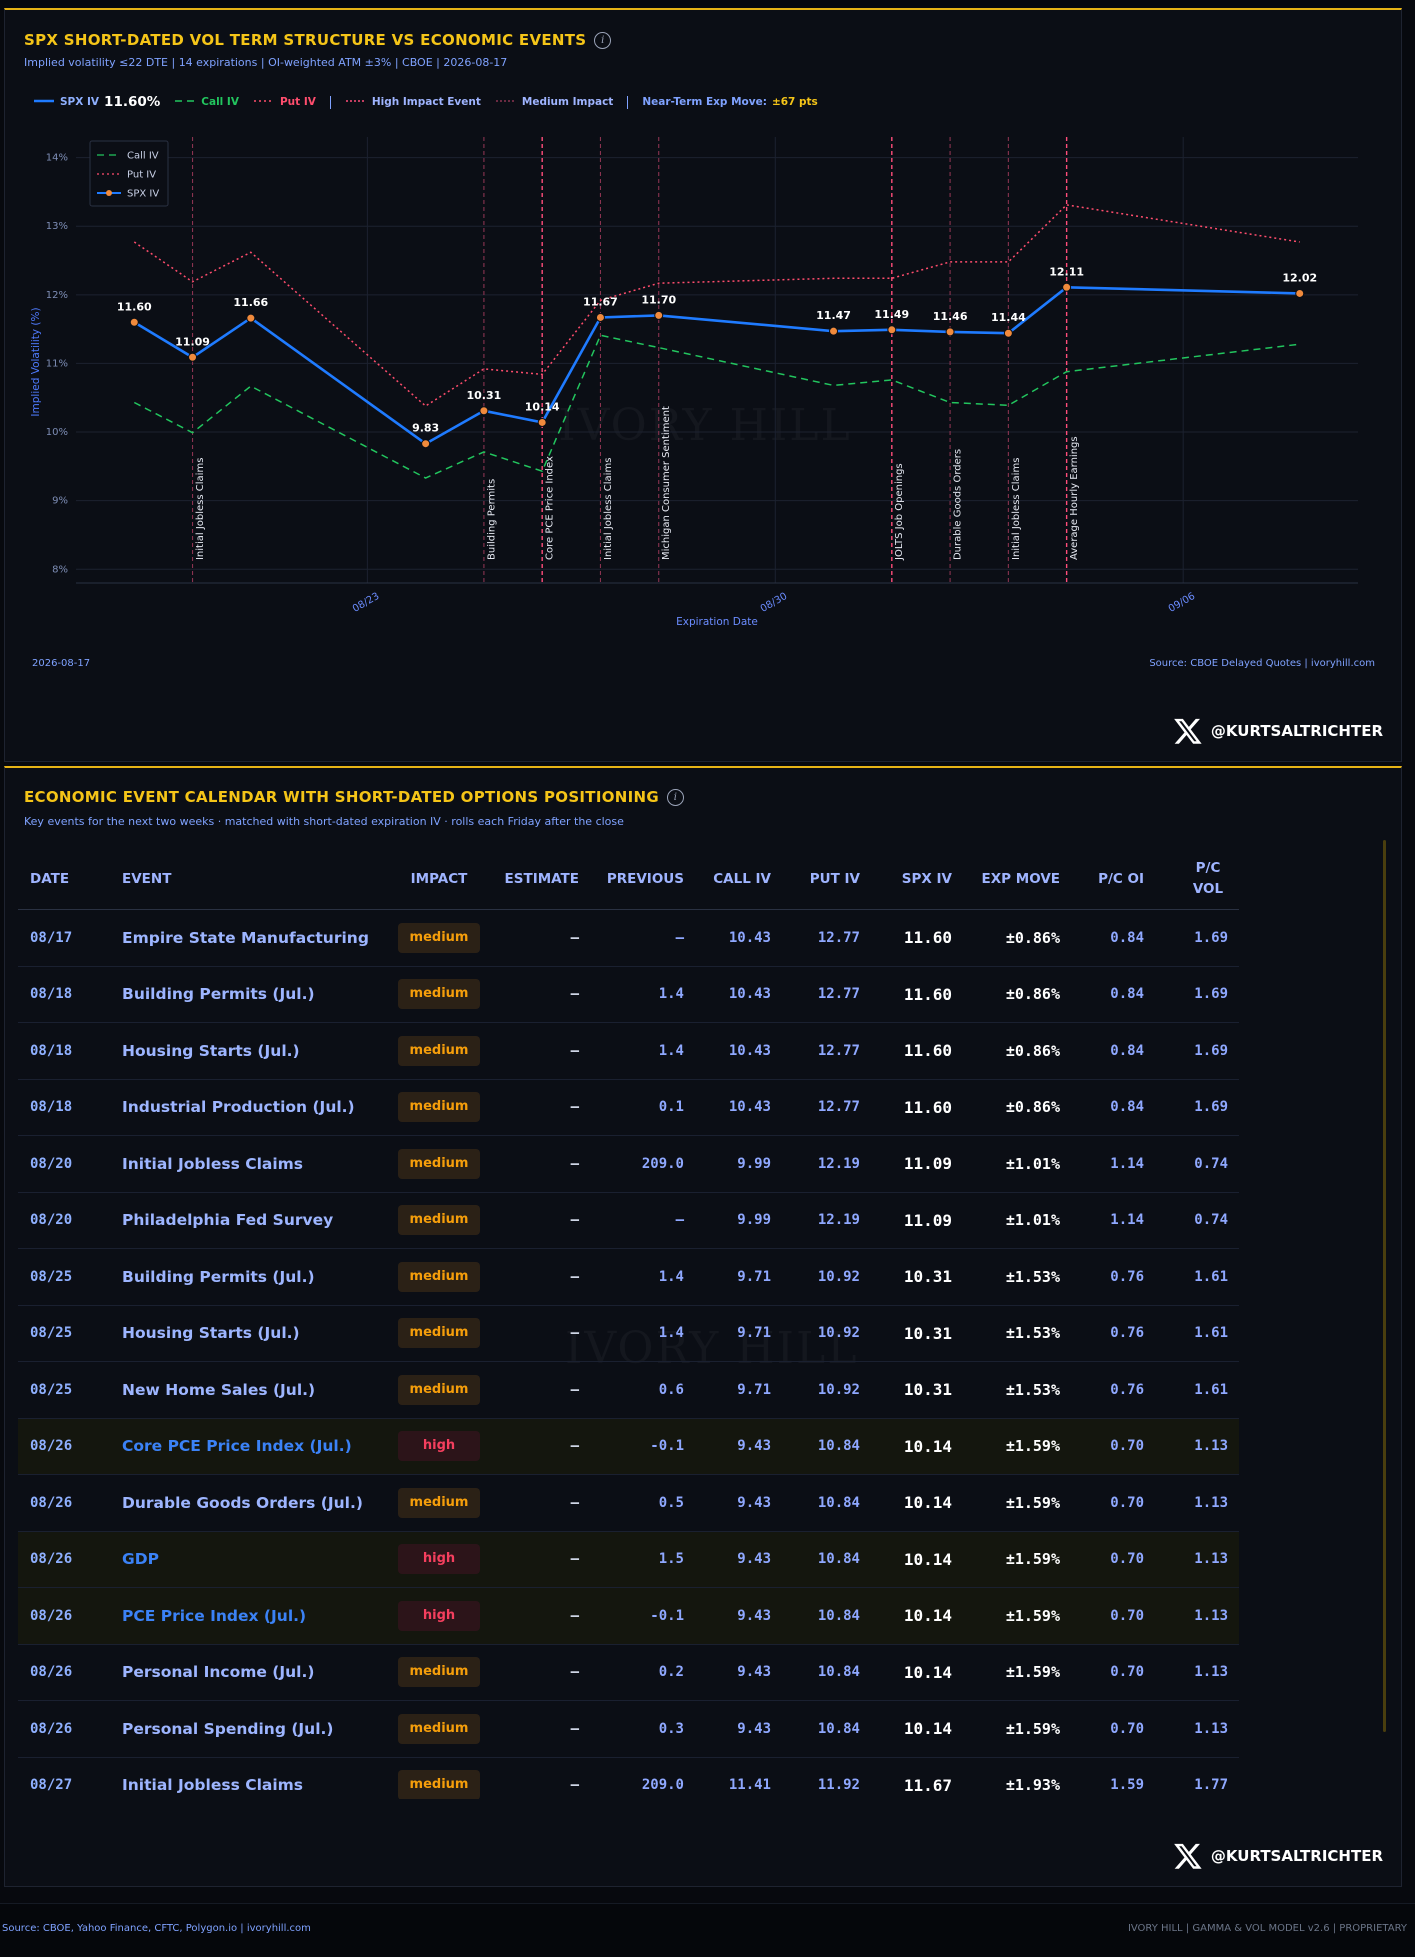  I want to click on watermark: IVORY HILL, so click(712, 1348).